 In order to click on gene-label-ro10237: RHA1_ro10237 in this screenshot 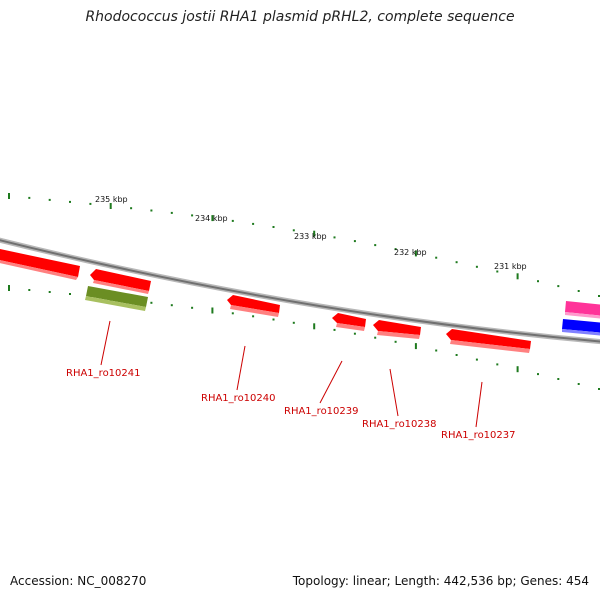, I will do `click(478, 435)`.